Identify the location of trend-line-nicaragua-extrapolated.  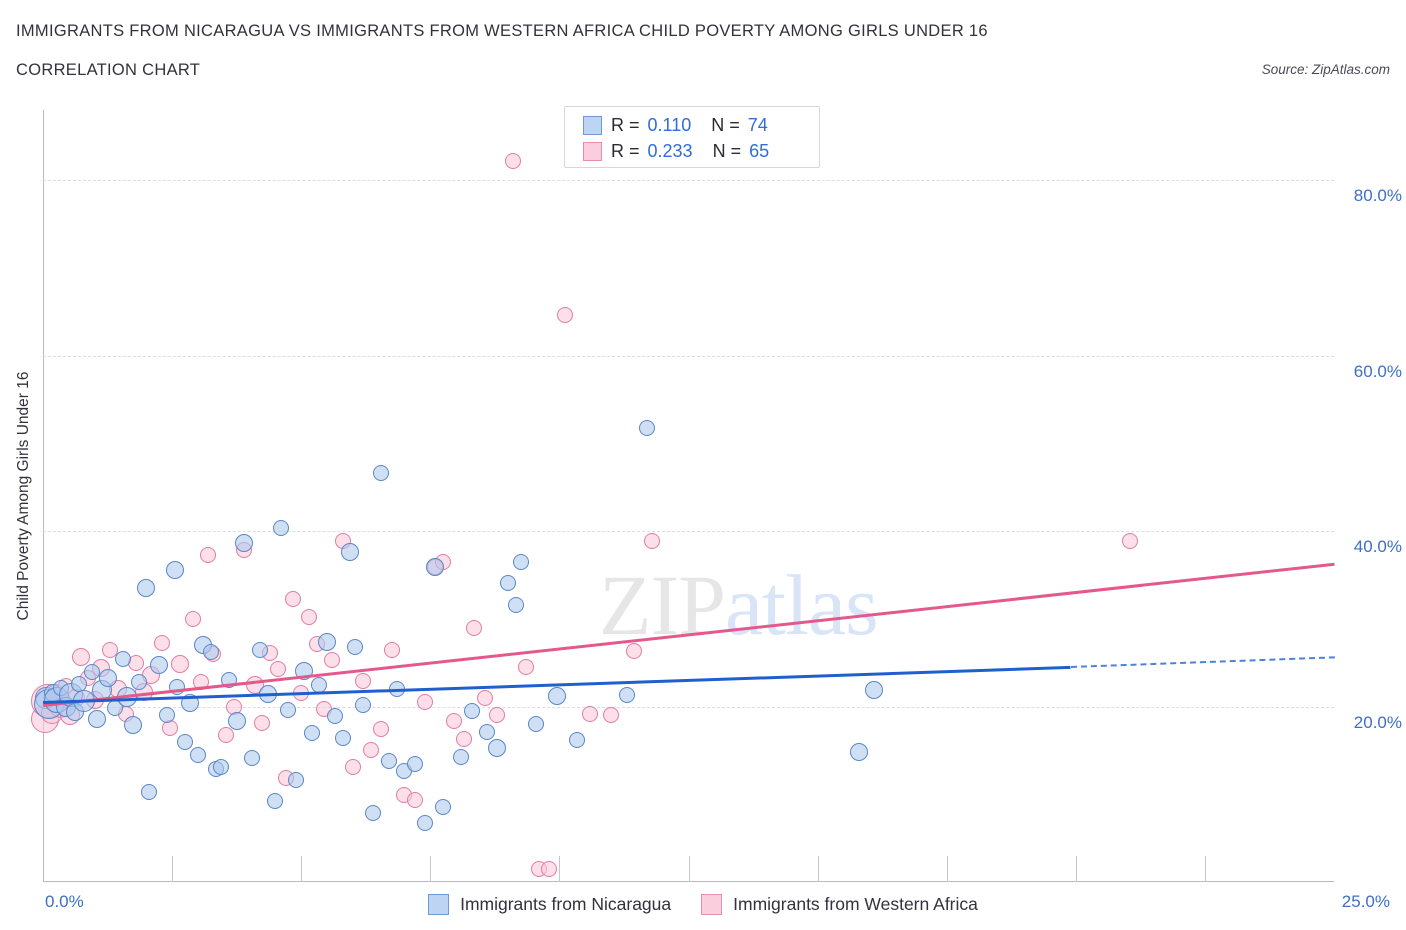
(1202, 662).